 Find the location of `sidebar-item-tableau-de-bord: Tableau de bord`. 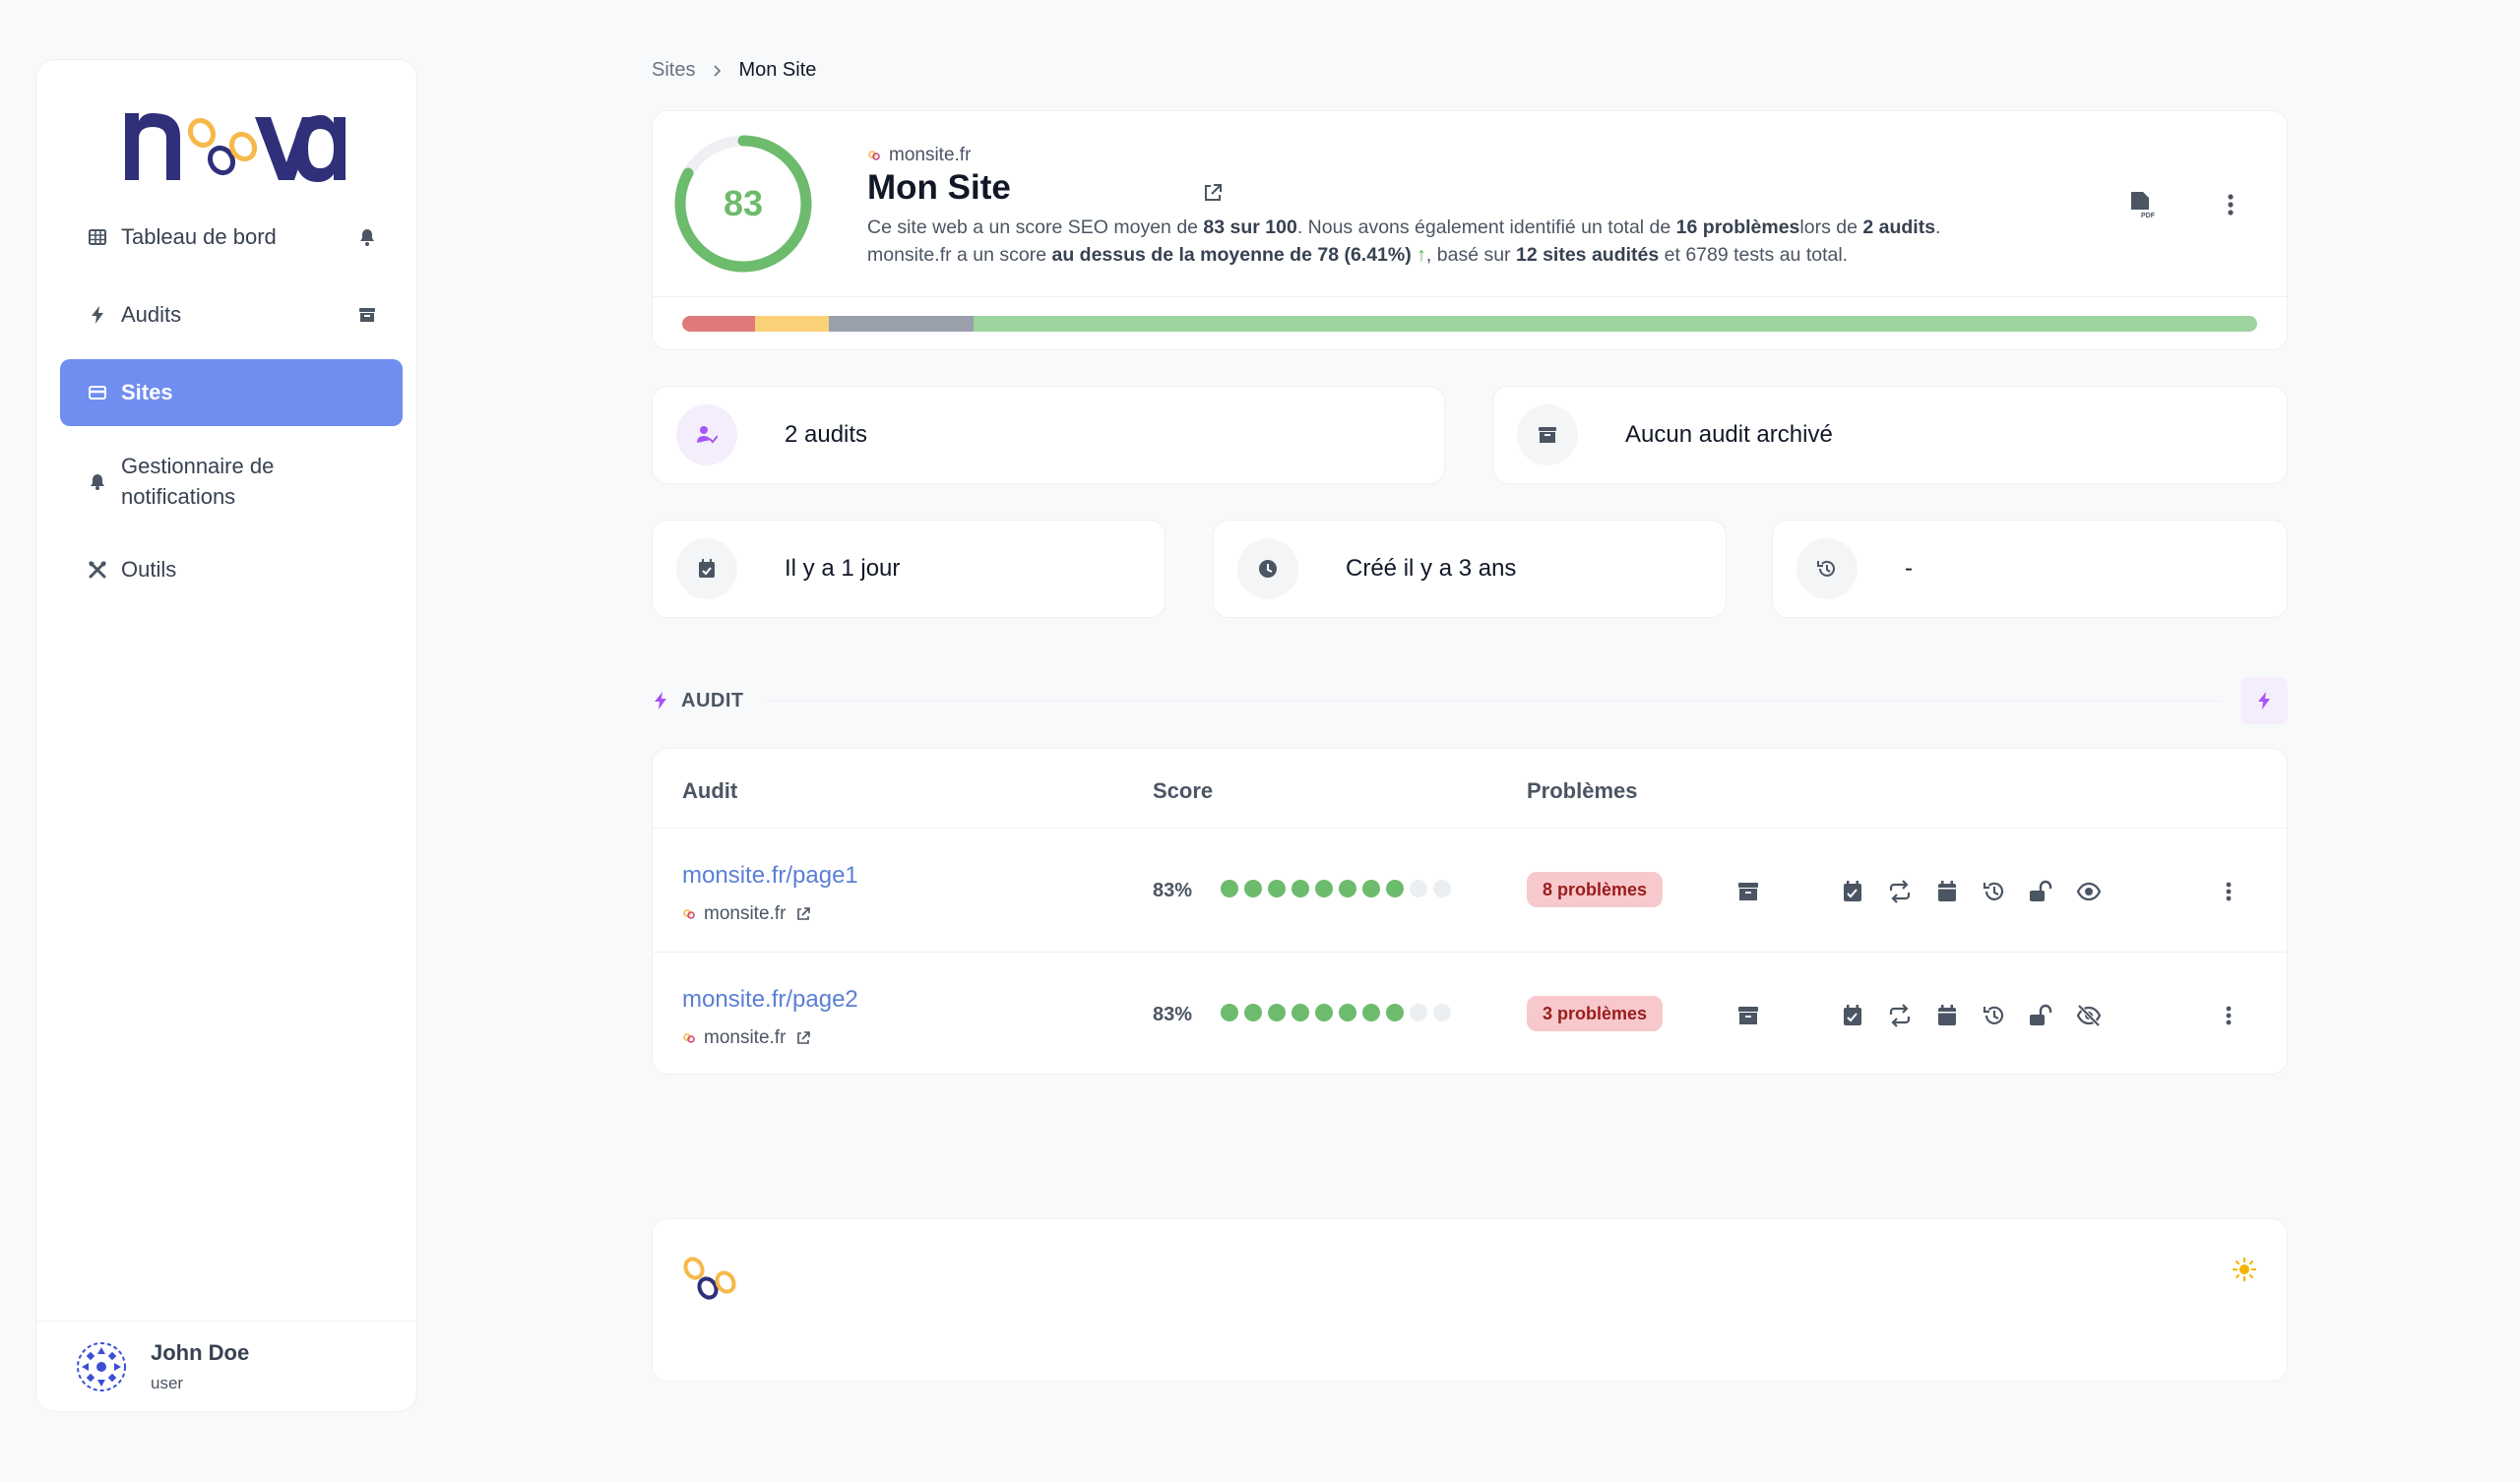

sidebar-item-tableau-de-bord: Tableau de bord is located at coordinates (231, 237).